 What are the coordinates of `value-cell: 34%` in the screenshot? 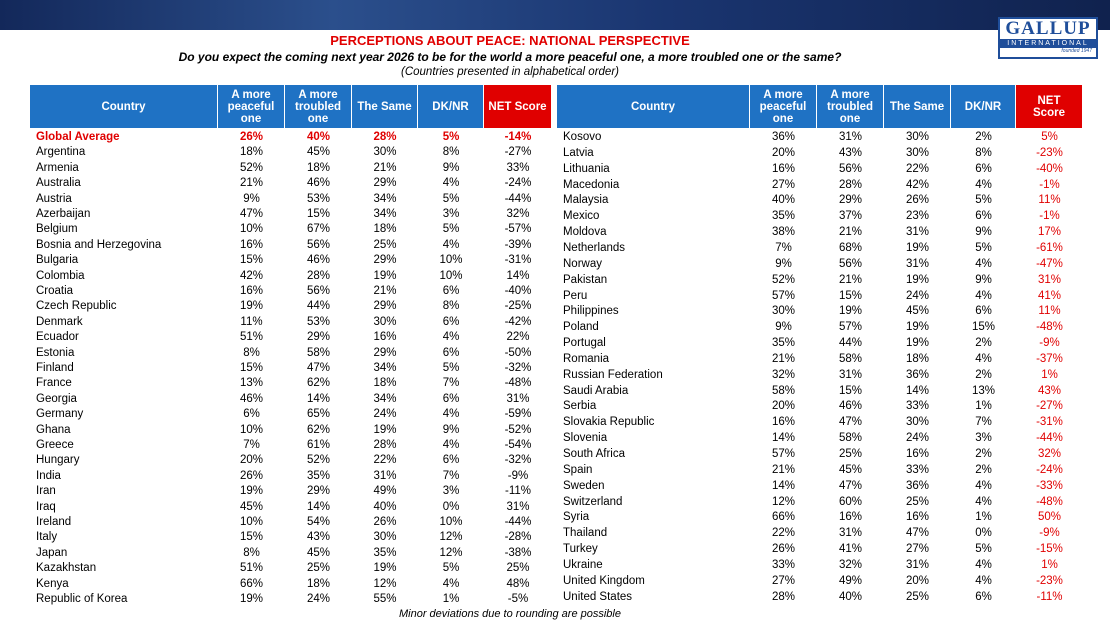 It's located at (385, 214).